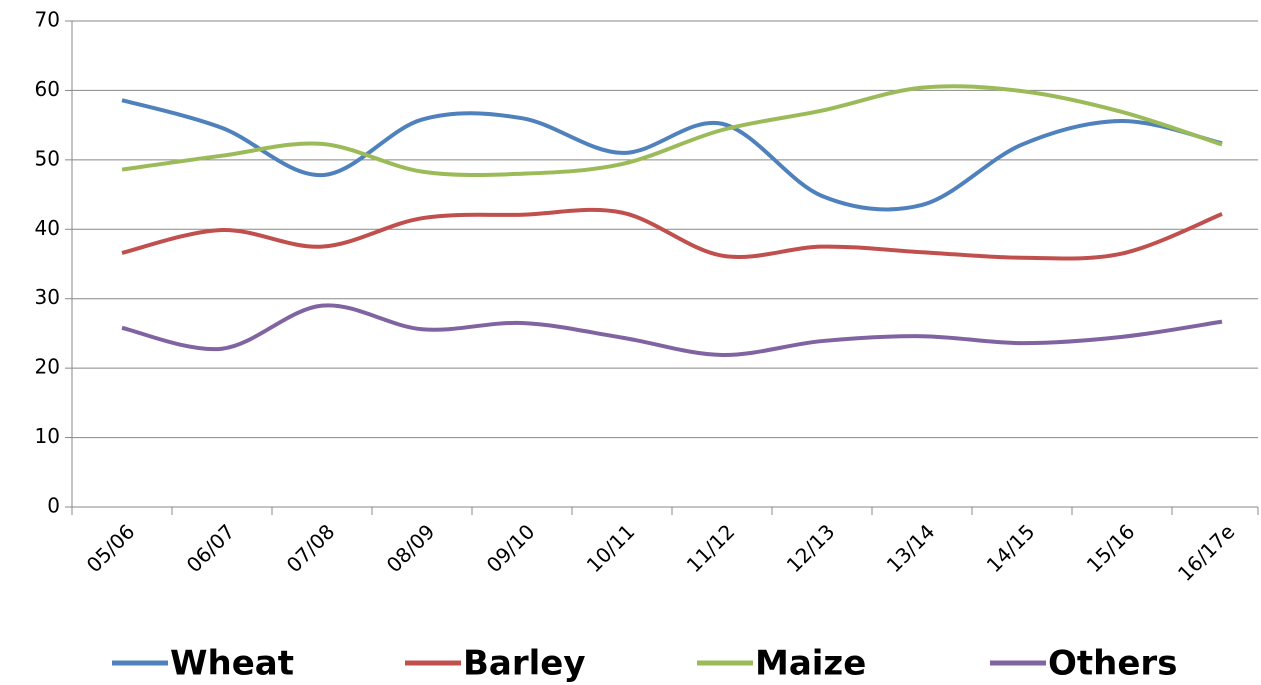 This screenshot has height=685, width=1261. Describe the element at coordinates (47, 89) in the screenshot. I see `y-tick-label: 60` at that location.